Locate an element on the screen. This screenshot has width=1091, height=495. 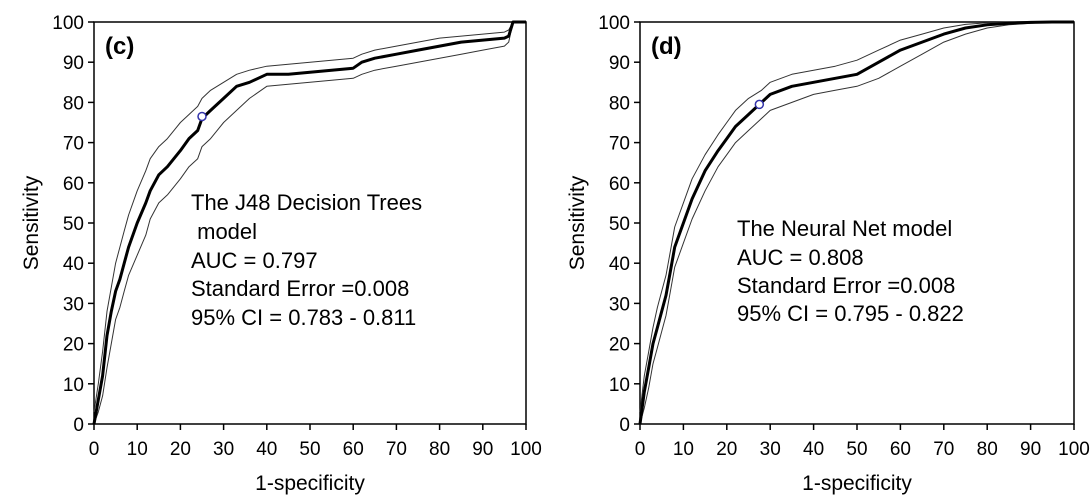
x-tick-labels-d: 0 10 20 30 40 50 60 70 80 90 100 is located at coordinates (862, 449).